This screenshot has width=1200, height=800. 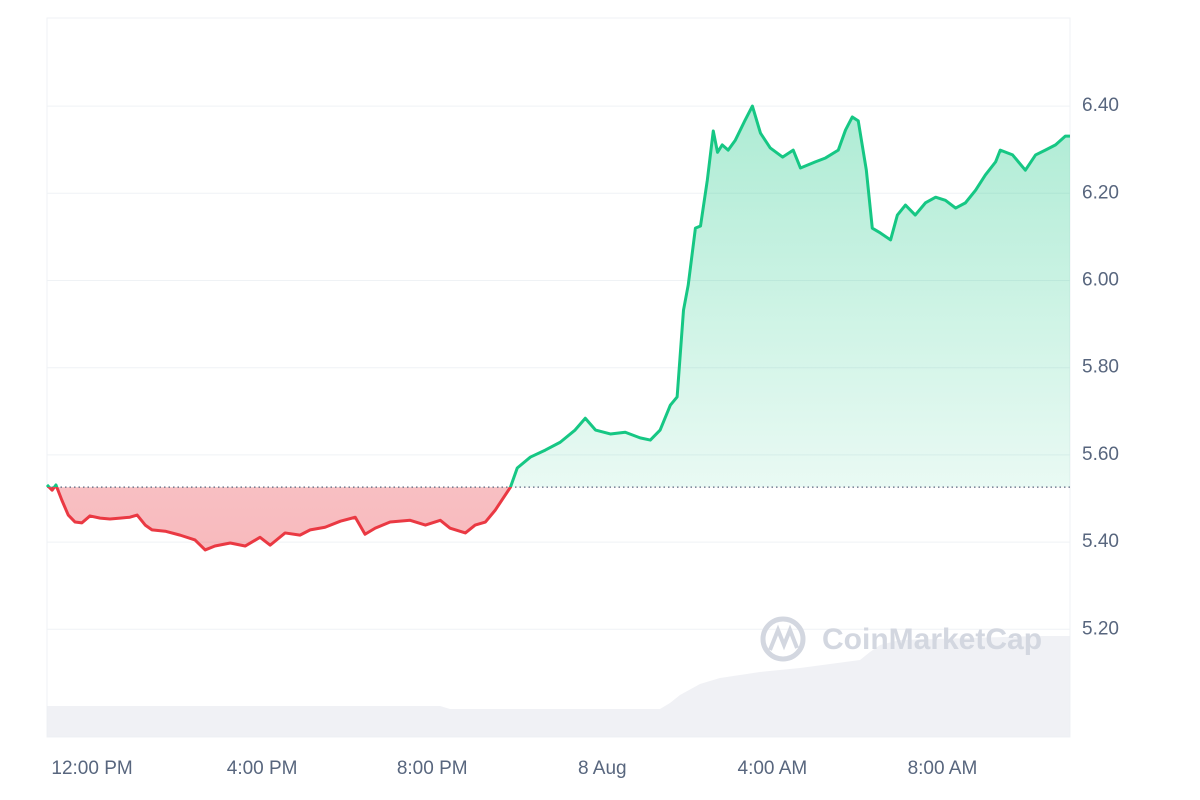 What do you see at coordinates (1100, 105) in the screenshot?
I see `y-tick-label: 6.40` at bounding box center [1100, 105].